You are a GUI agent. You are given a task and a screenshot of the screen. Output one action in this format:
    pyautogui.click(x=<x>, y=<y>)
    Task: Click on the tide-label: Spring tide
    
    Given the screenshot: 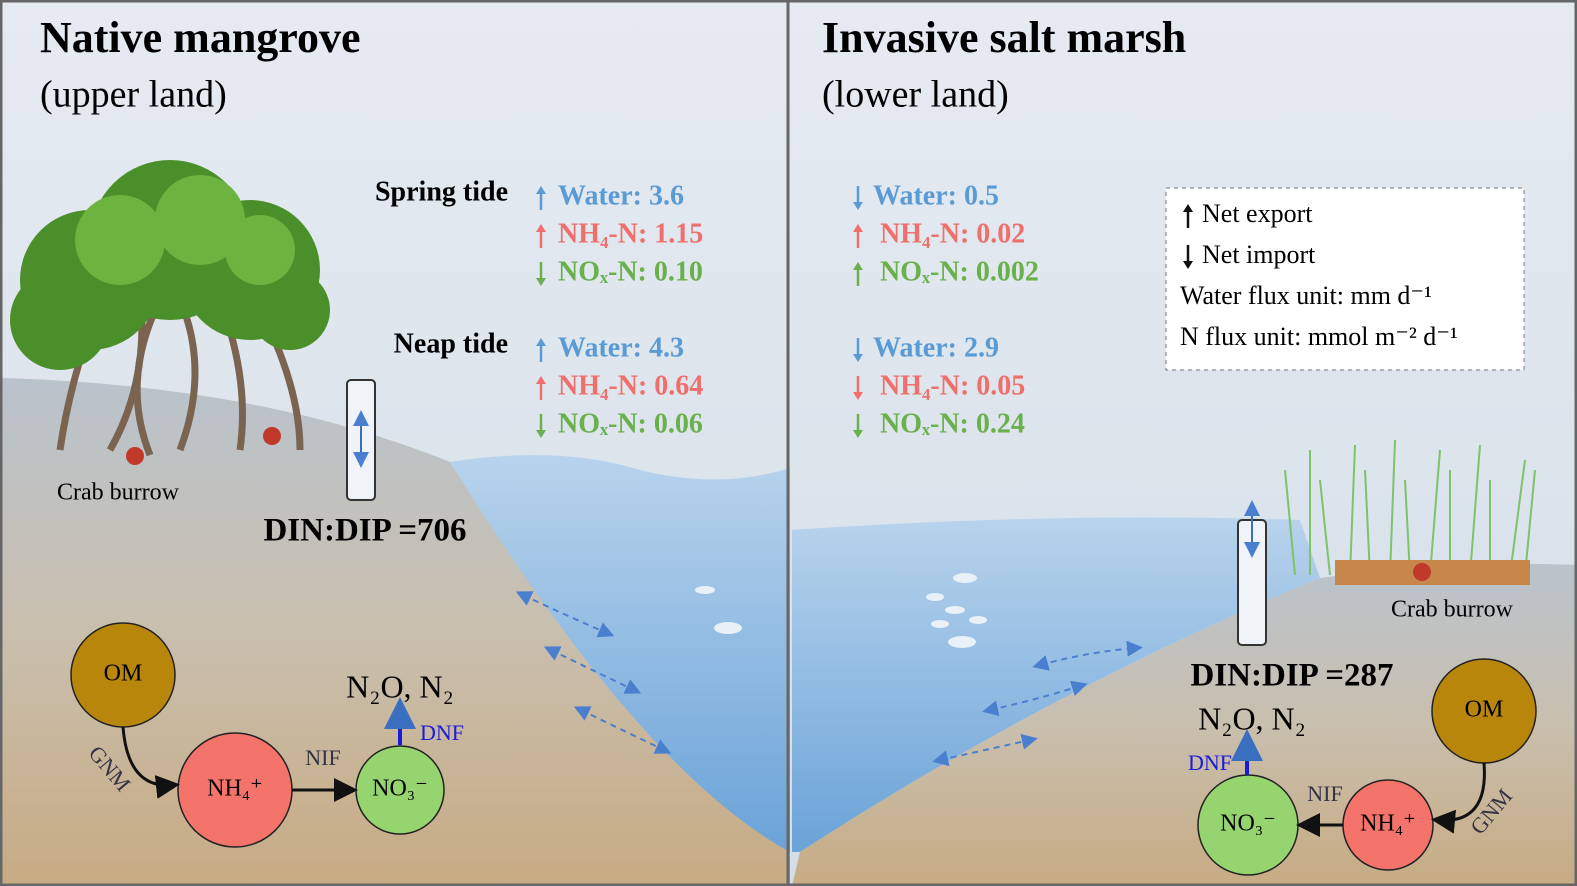 What is the action you would take?
    pyautogui.click(x=441, y=191)
    